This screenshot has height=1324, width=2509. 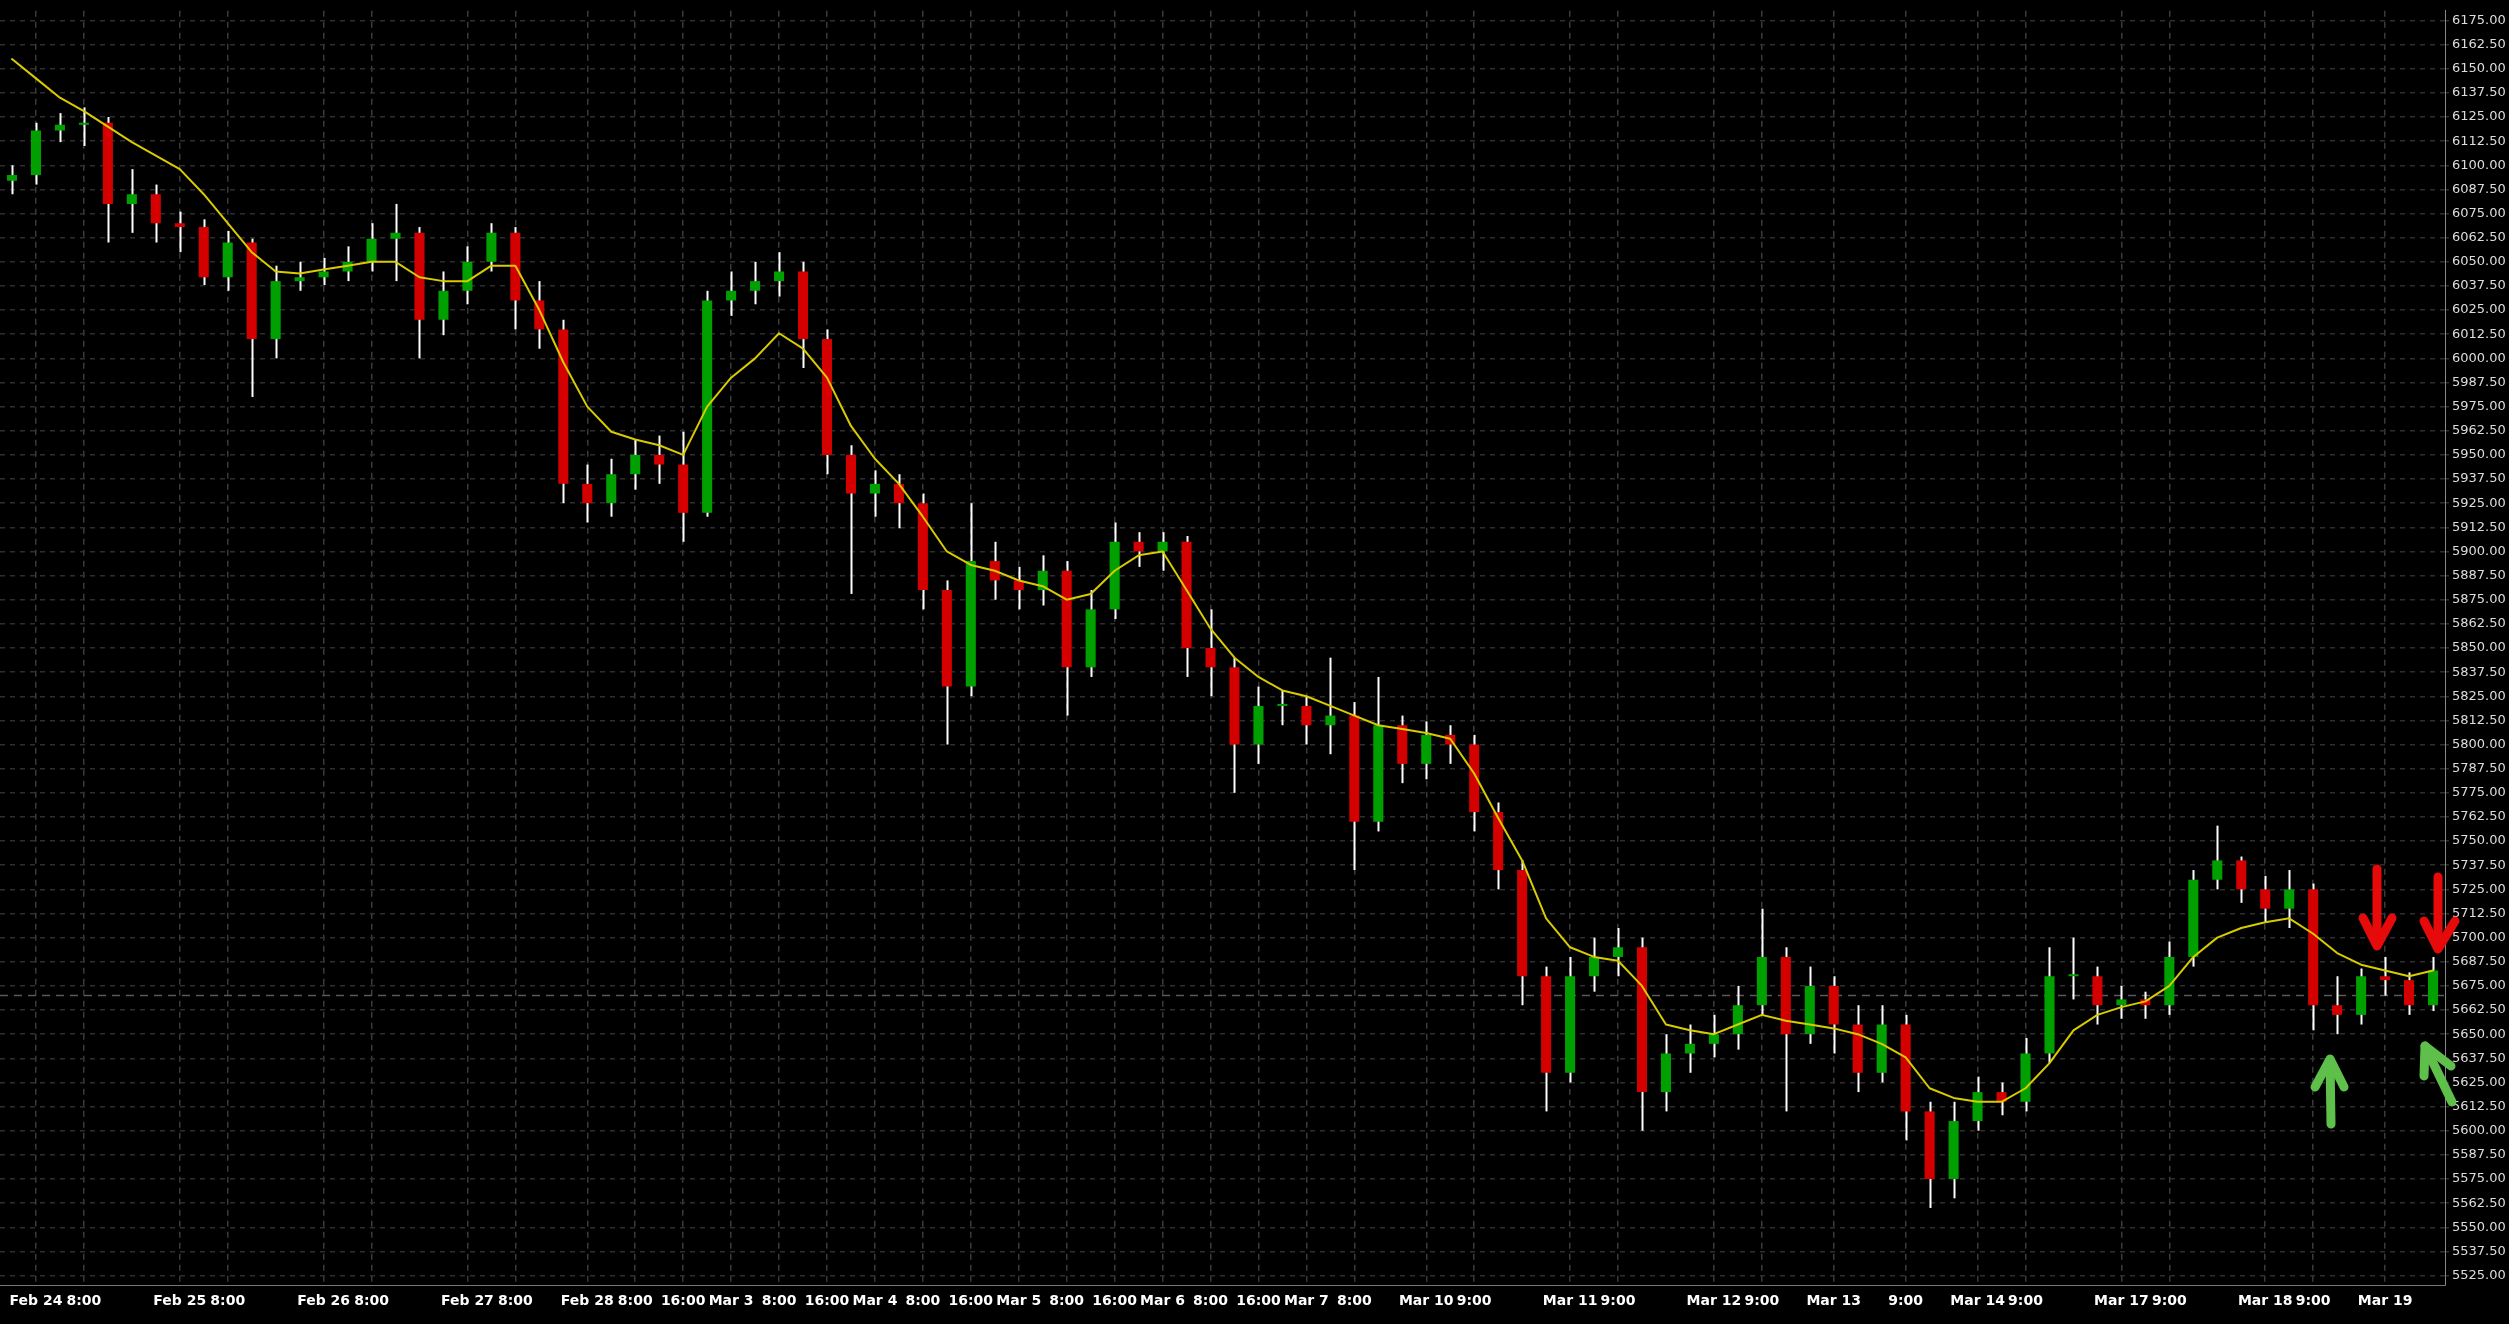 I want to click on x-tick-label: Mar 6, so click(x=1163, y=1300).